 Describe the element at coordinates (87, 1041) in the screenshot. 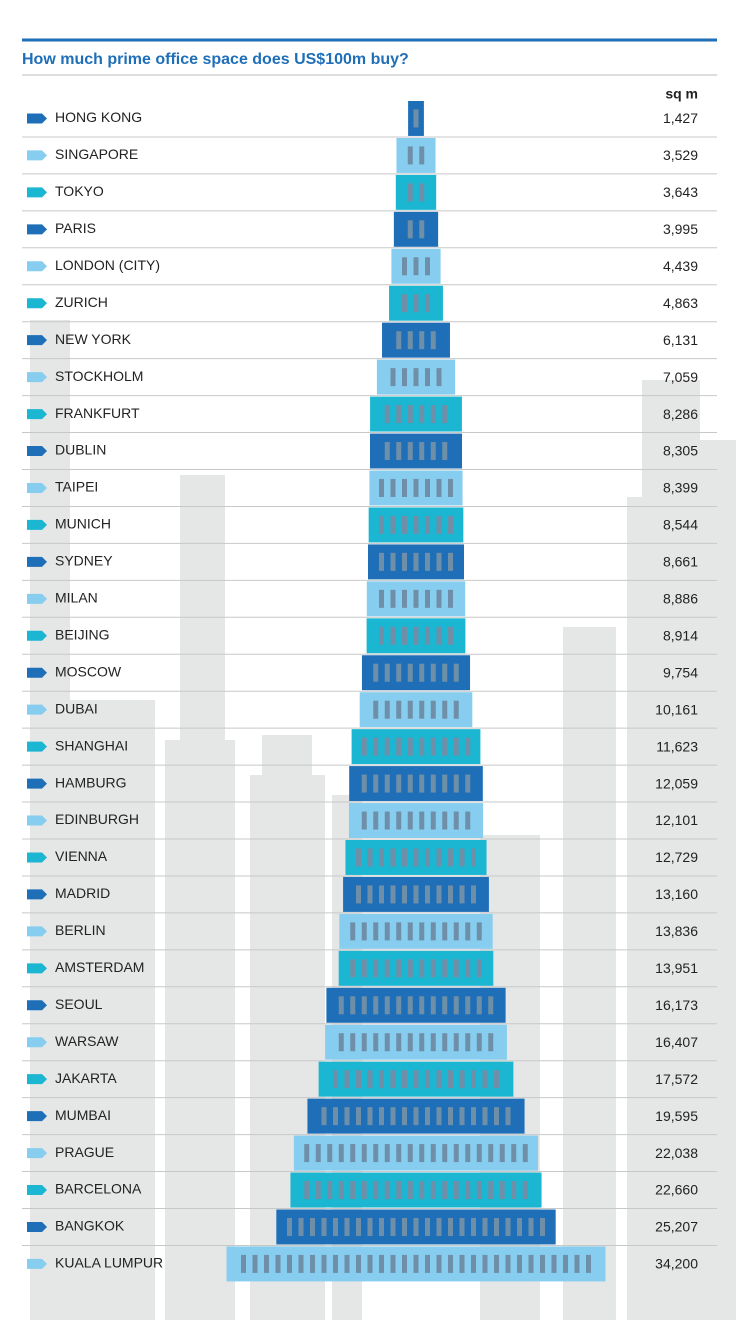

I see `category-label: WARSAW` at that location.